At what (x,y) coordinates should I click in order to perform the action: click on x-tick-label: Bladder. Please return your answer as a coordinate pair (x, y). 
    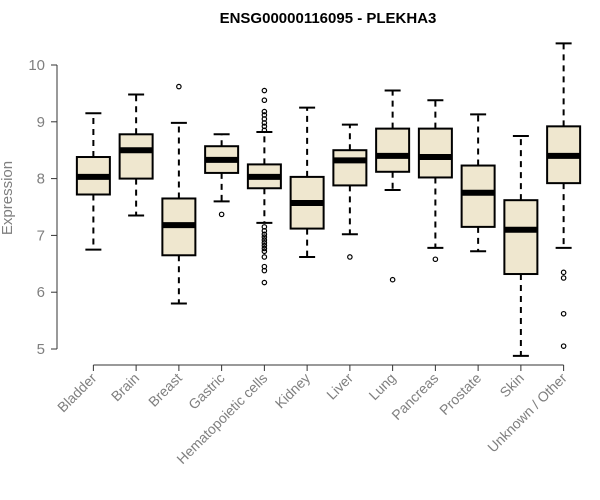
    Looking at the image, I should click on (77, 393).